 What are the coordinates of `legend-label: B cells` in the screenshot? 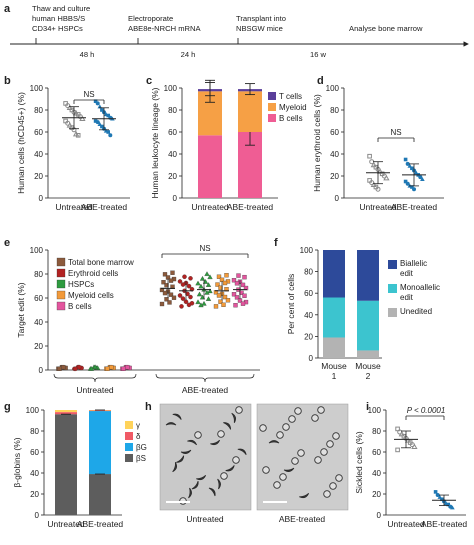 It's located at (80, 306).